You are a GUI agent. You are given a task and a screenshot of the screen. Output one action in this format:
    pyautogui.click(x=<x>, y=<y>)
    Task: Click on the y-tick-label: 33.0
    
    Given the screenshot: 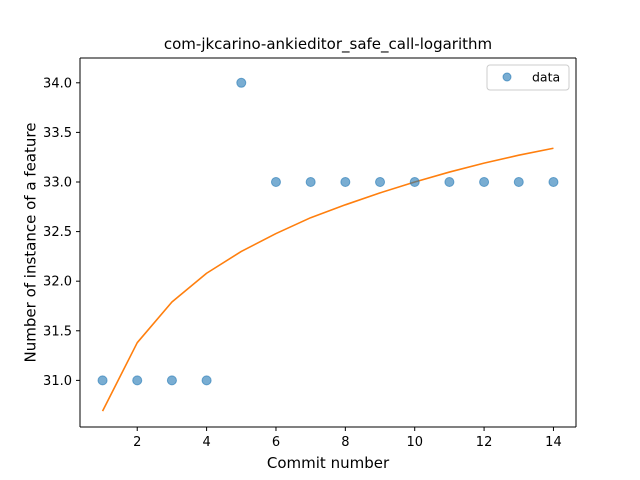 What is the action you would take?
    pyautogui.click(x=57, y=182)
    